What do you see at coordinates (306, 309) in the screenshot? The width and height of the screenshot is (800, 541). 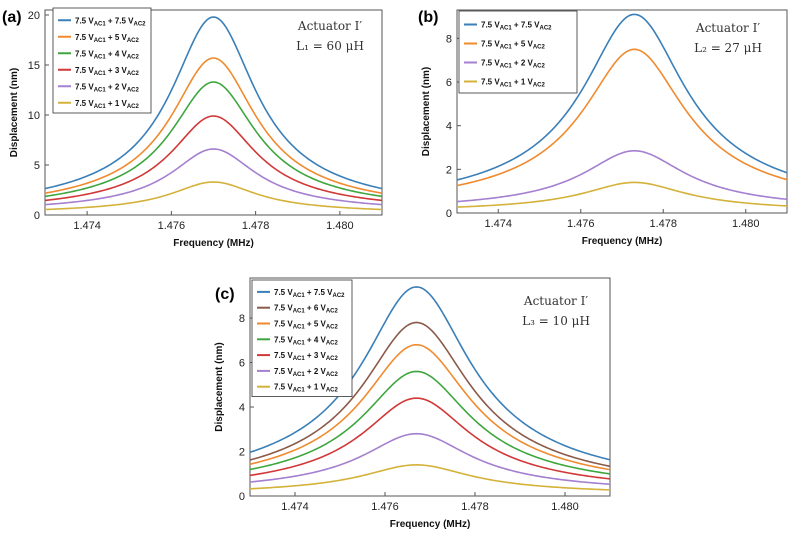 I see `legend-entry: 7.5 VAC1 + 6 VAC2` at bounding box center [306, 309].